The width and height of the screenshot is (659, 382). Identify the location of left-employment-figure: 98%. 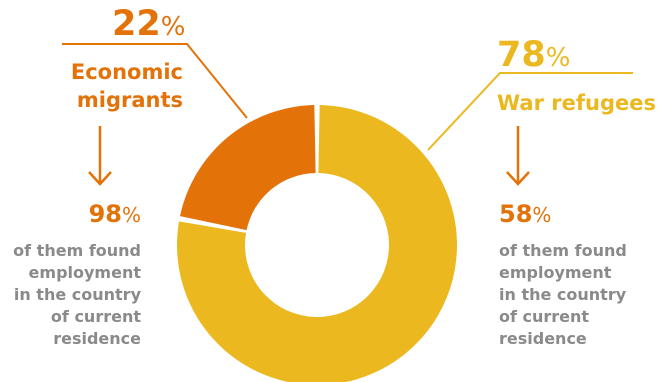
(115, 214).